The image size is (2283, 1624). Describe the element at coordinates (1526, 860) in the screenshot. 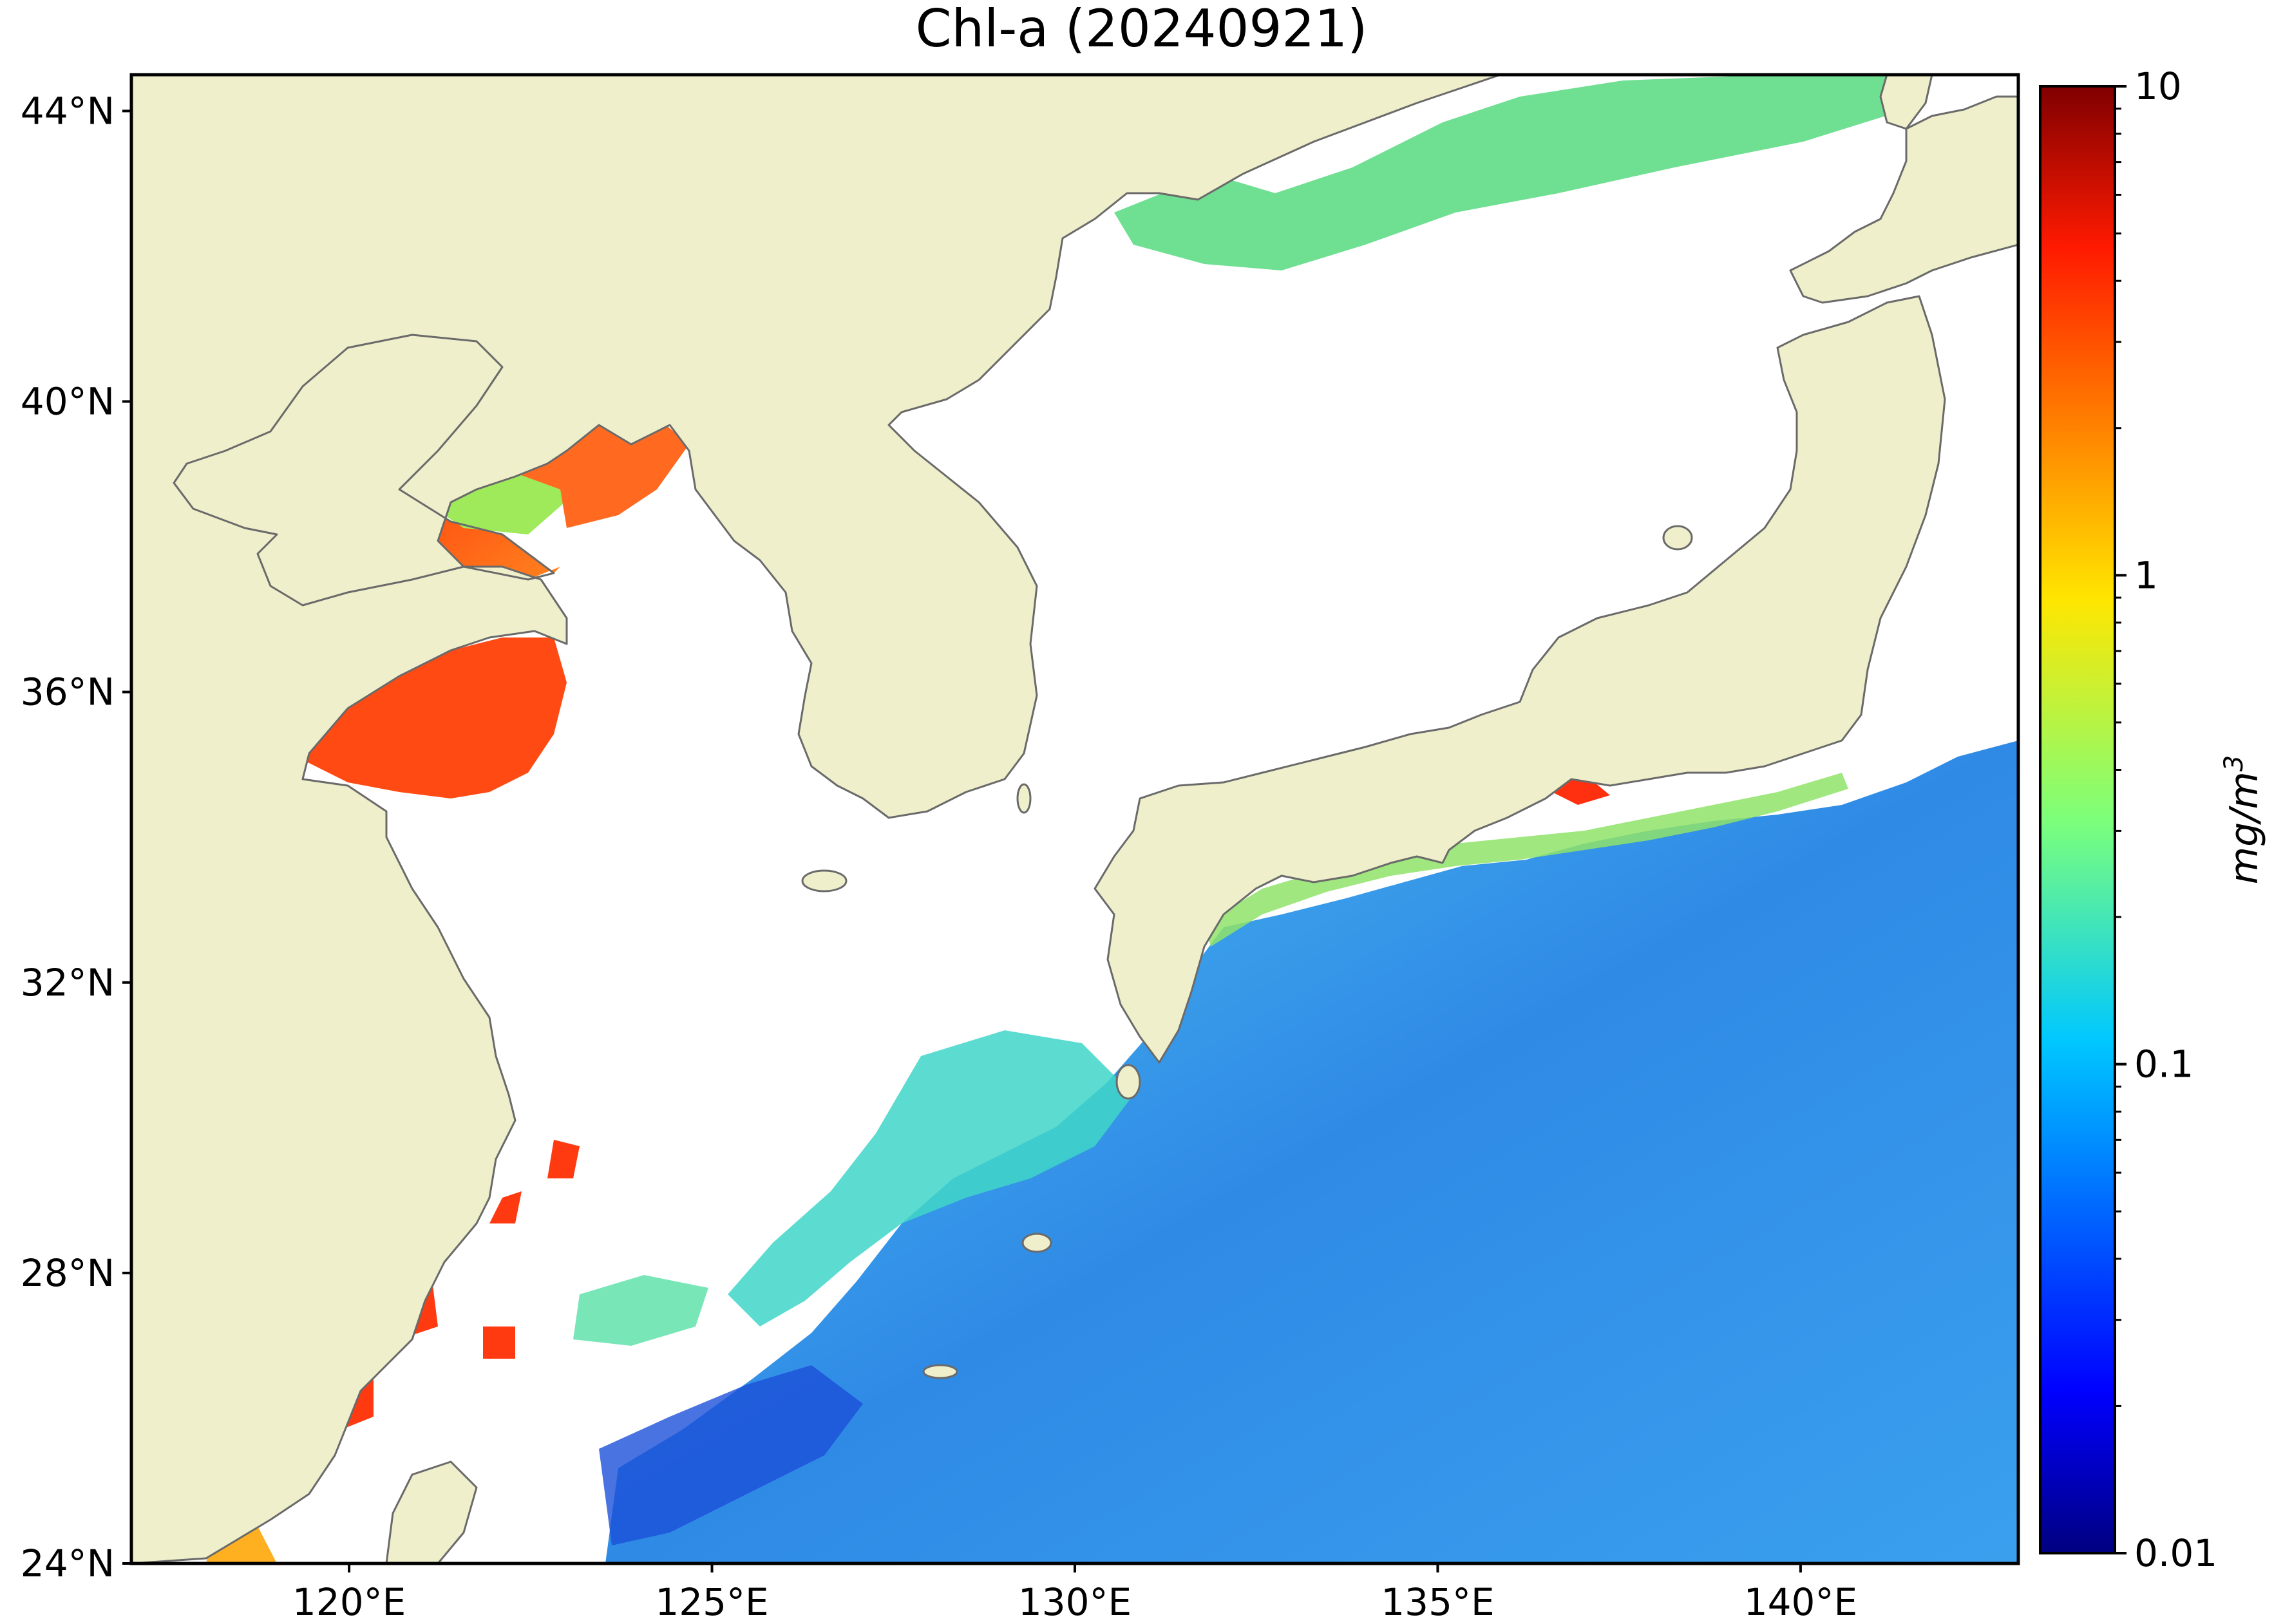

I see `coastal-band-honshu` at that location.